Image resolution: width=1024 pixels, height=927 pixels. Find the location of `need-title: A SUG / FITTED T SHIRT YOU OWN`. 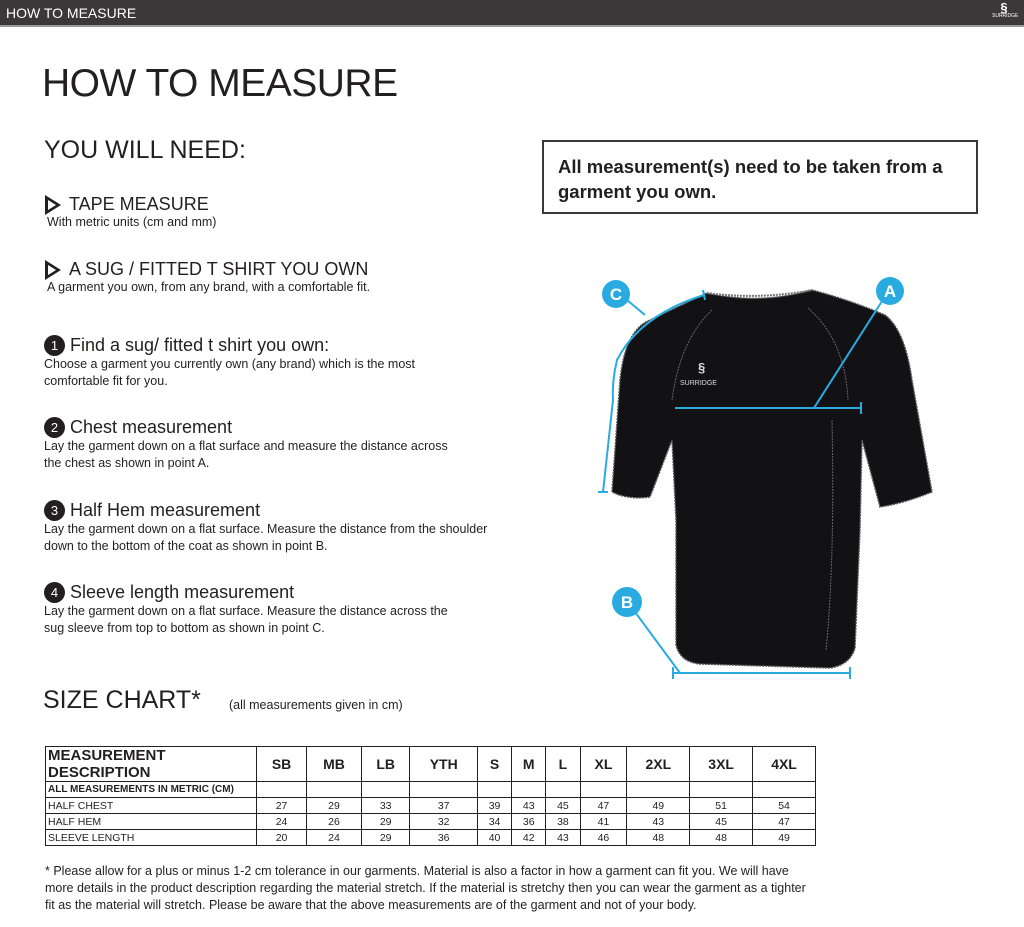

need-title: A SUG / FITTED T SHIRT YOU OWN is located at coordinates (219, 269).